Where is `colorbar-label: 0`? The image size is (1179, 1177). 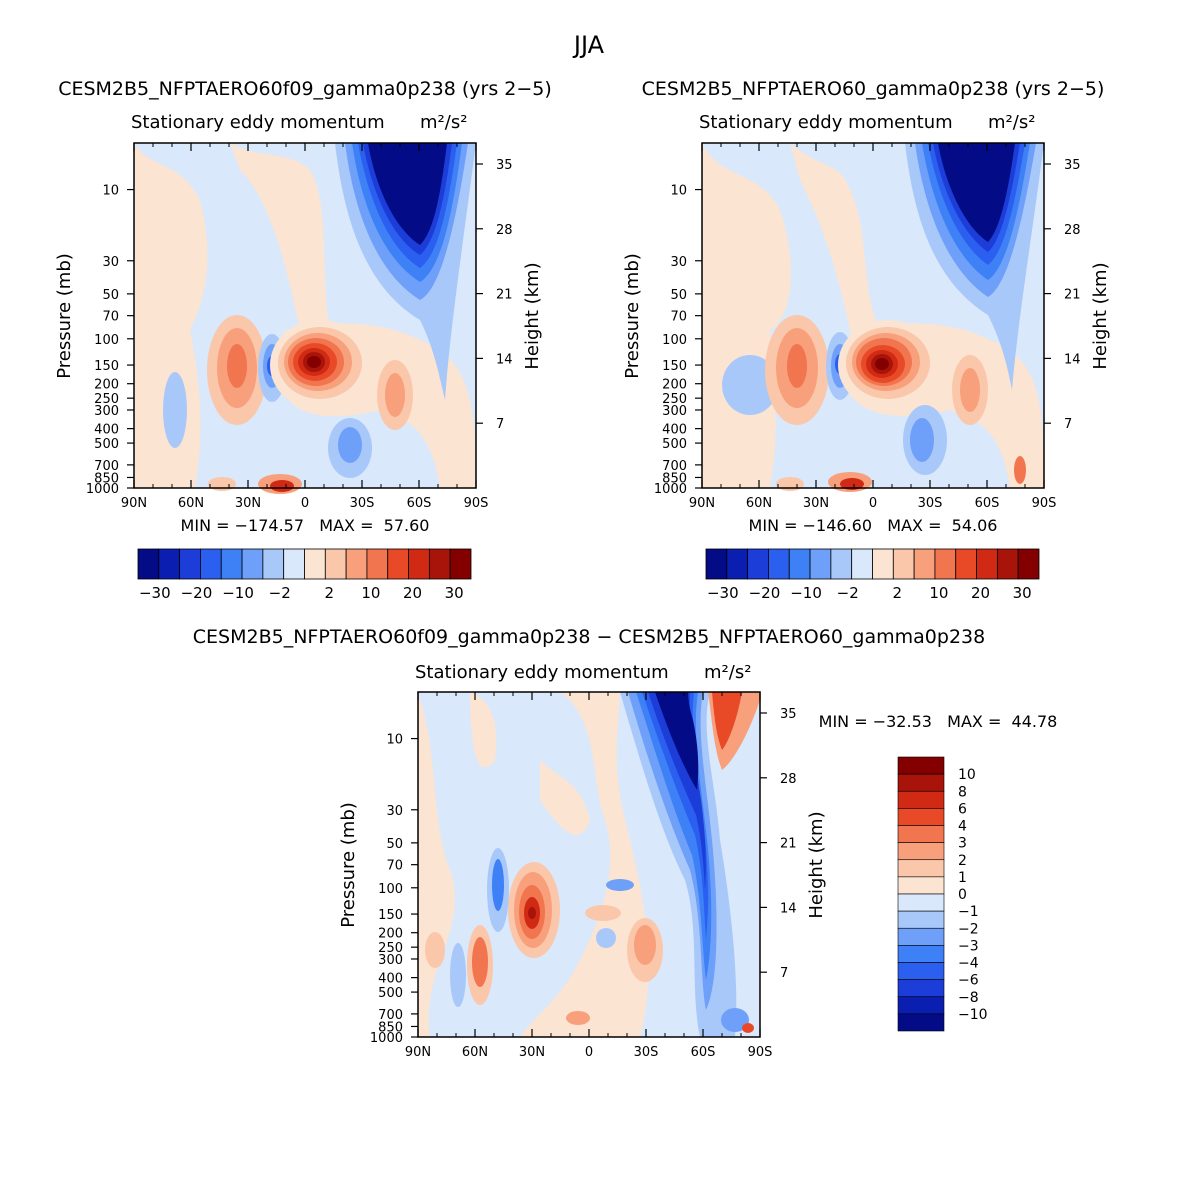
colorbar-label: 0 is located at coordinates (962, 895).